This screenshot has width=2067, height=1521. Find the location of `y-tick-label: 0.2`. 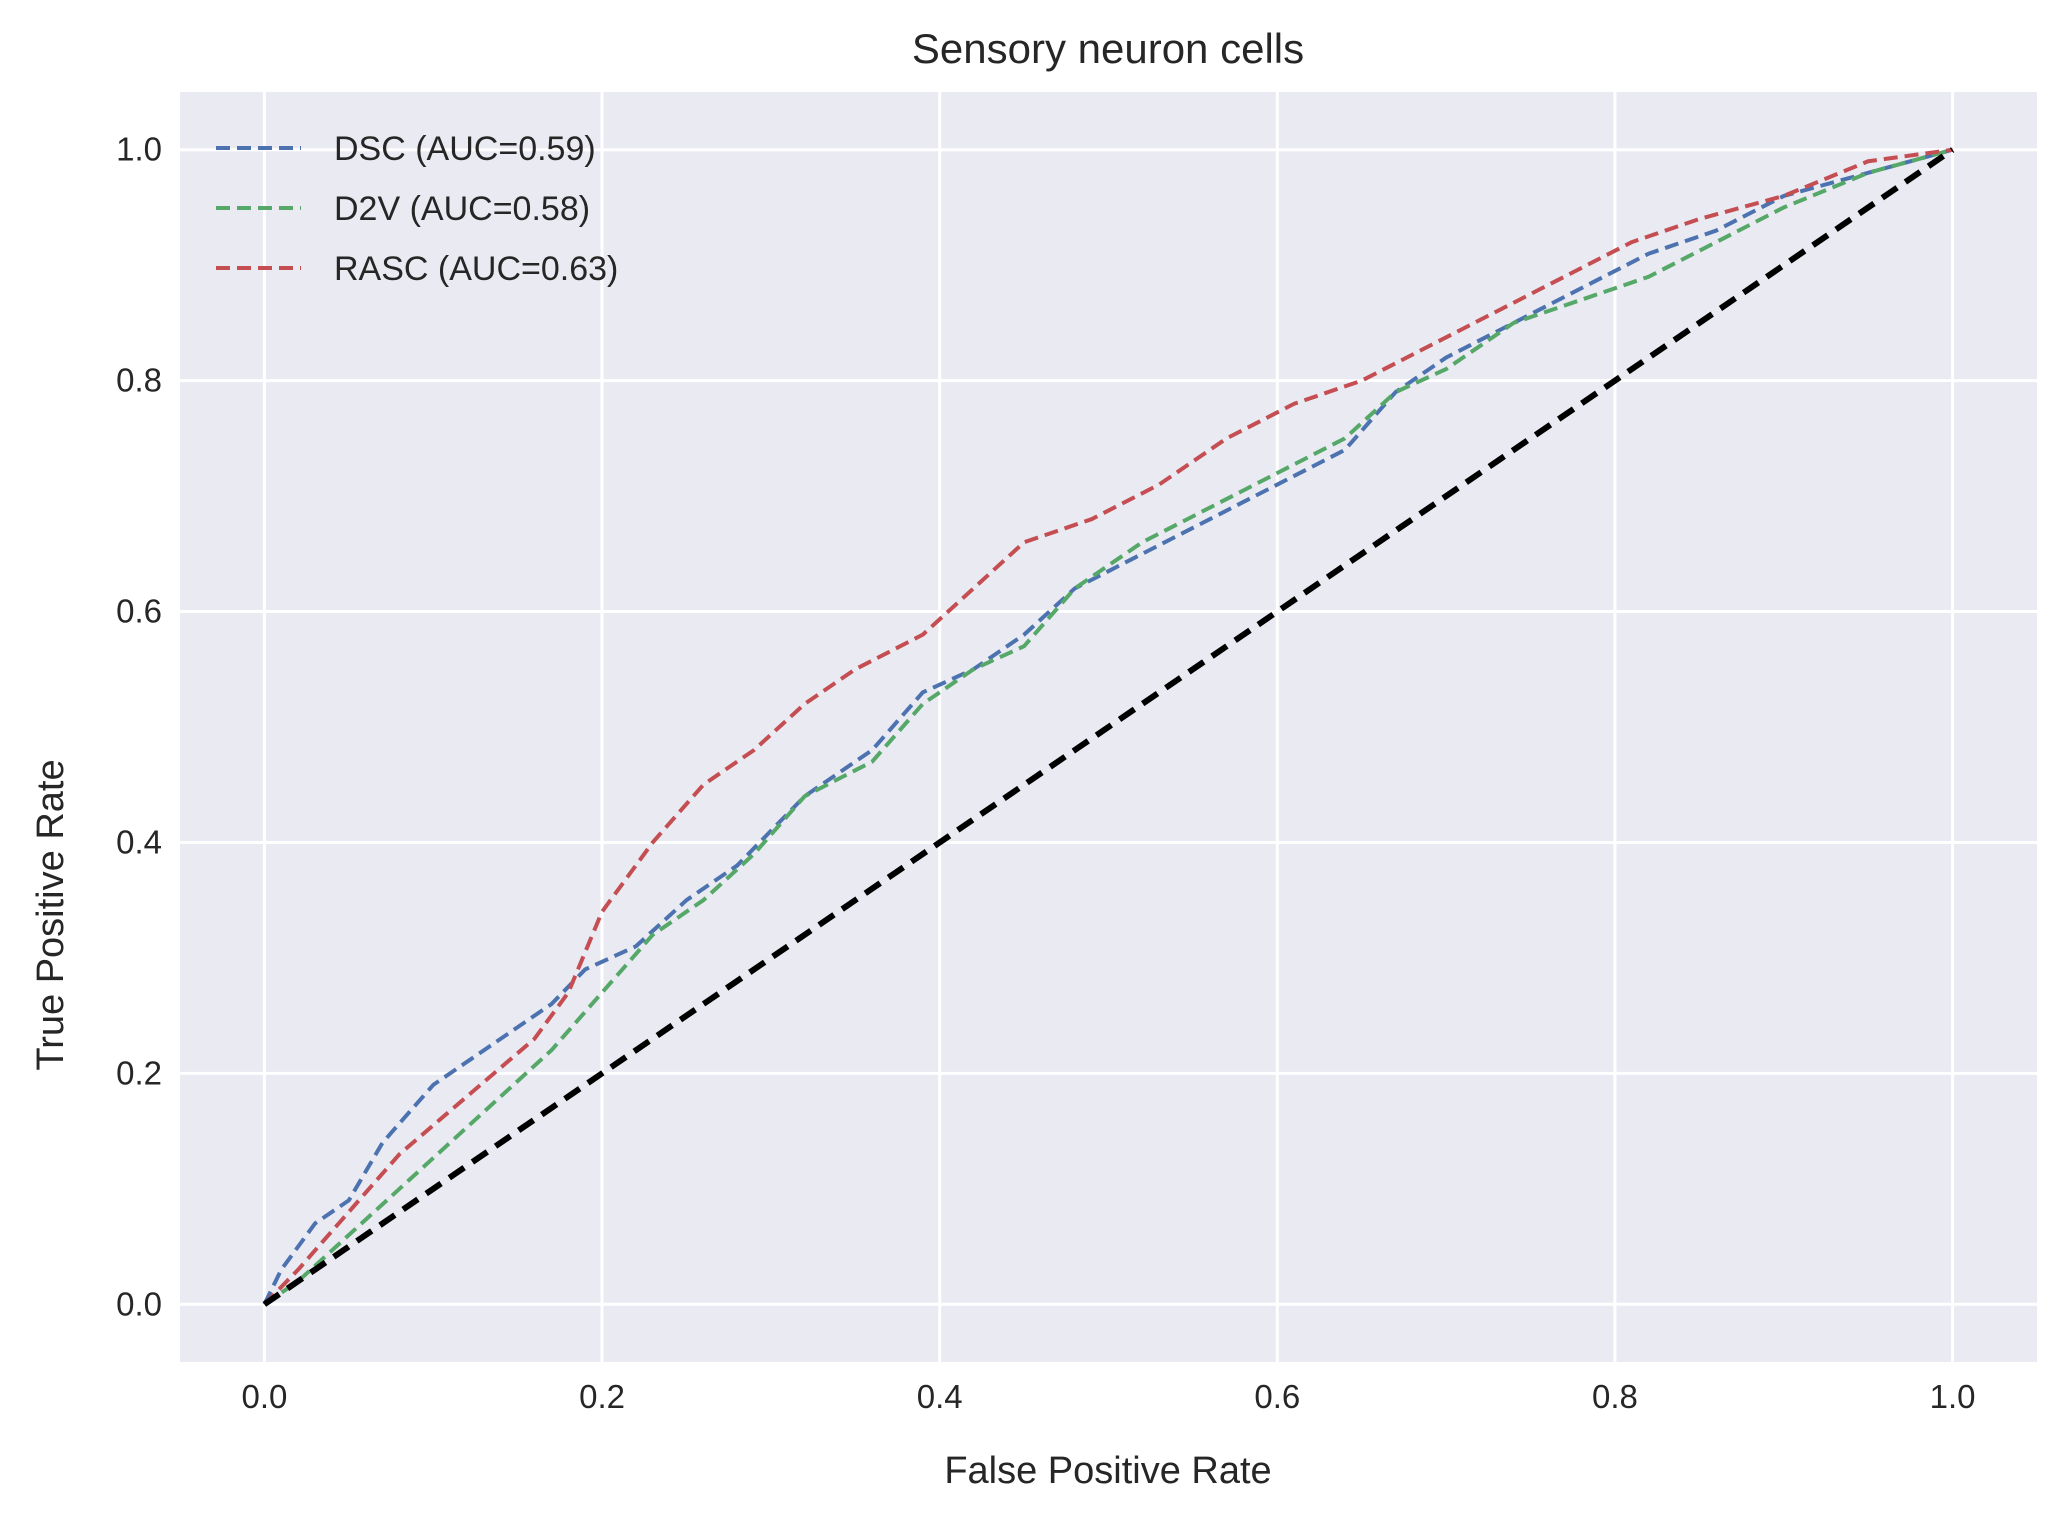

y-tick-label: 0.2 is located at coordinates (139, 1072).